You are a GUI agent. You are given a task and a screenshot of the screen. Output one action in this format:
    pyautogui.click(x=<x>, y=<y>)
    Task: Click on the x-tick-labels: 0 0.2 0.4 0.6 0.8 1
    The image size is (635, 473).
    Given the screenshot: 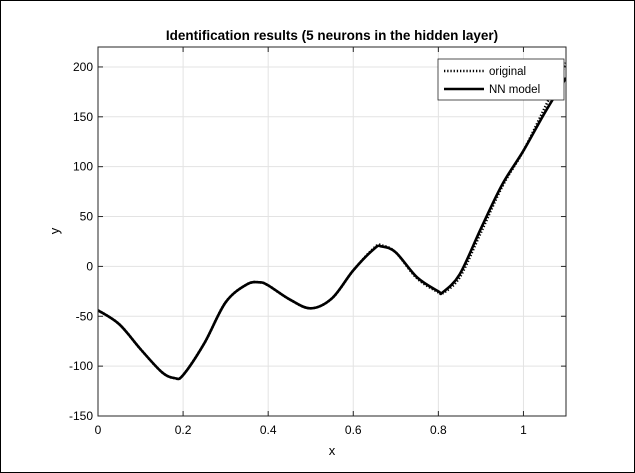 What is the action you would take?
    pyautogui.click(x=311, y=430)
    